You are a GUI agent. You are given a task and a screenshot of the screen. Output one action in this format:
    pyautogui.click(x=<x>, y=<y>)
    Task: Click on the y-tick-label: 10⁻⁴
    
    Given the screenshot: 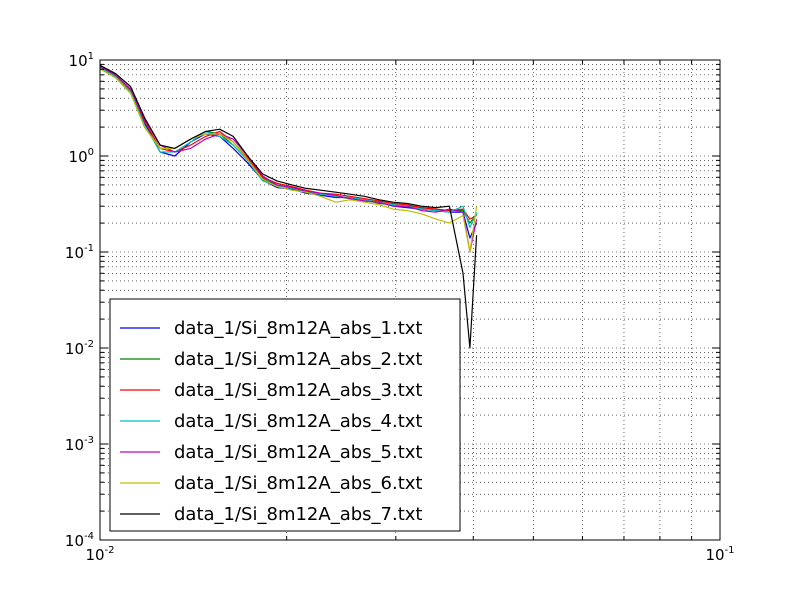 What is the action you would take?
    pyautogui.click(x=79, y=540)
    